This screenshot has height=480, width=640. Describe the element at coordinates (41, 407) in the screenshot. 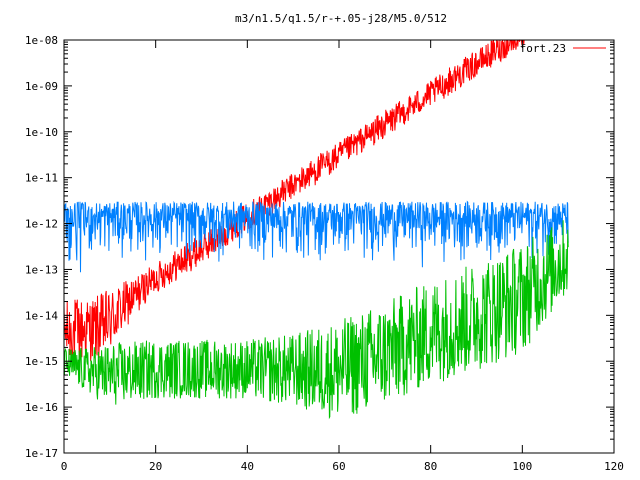

I see `y-tick-label: 1e-16` at that location.